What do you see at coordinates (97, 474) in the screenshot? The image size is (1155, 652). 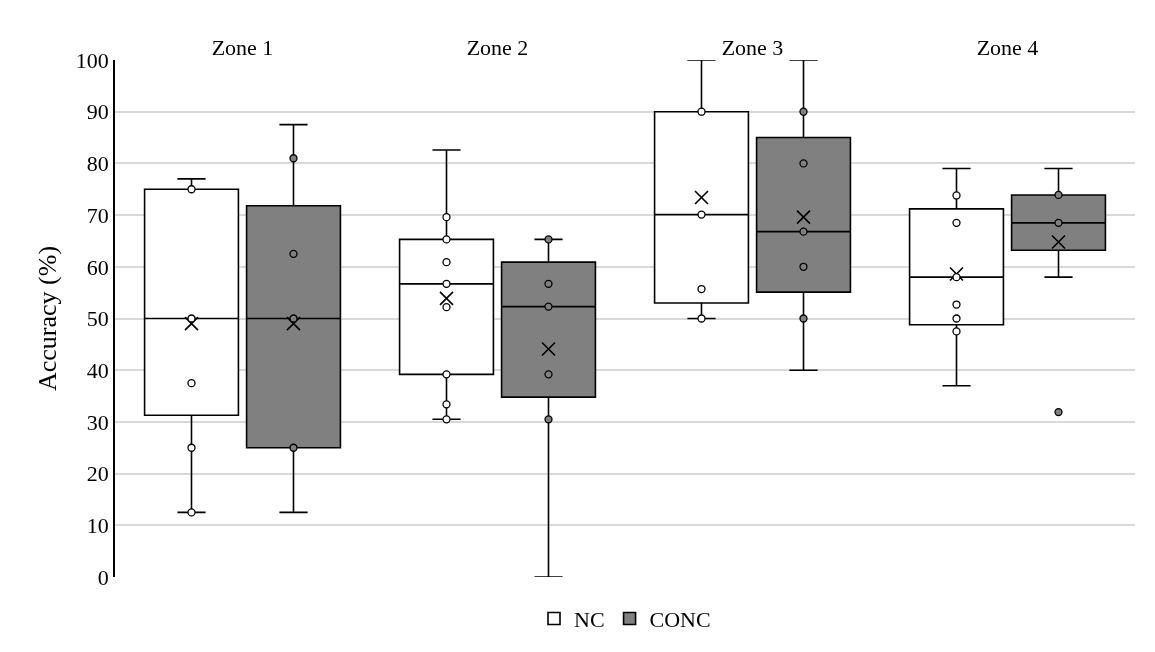 I see `y-tick-label: 20` at bounding box center [97, 474].